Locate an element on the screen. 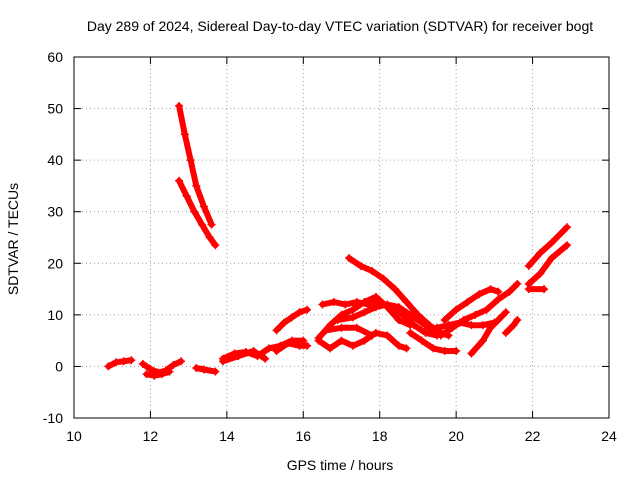 This screenshot has width=640, height=480. y-tick-label: -10 is located at coordinates (53, 418).